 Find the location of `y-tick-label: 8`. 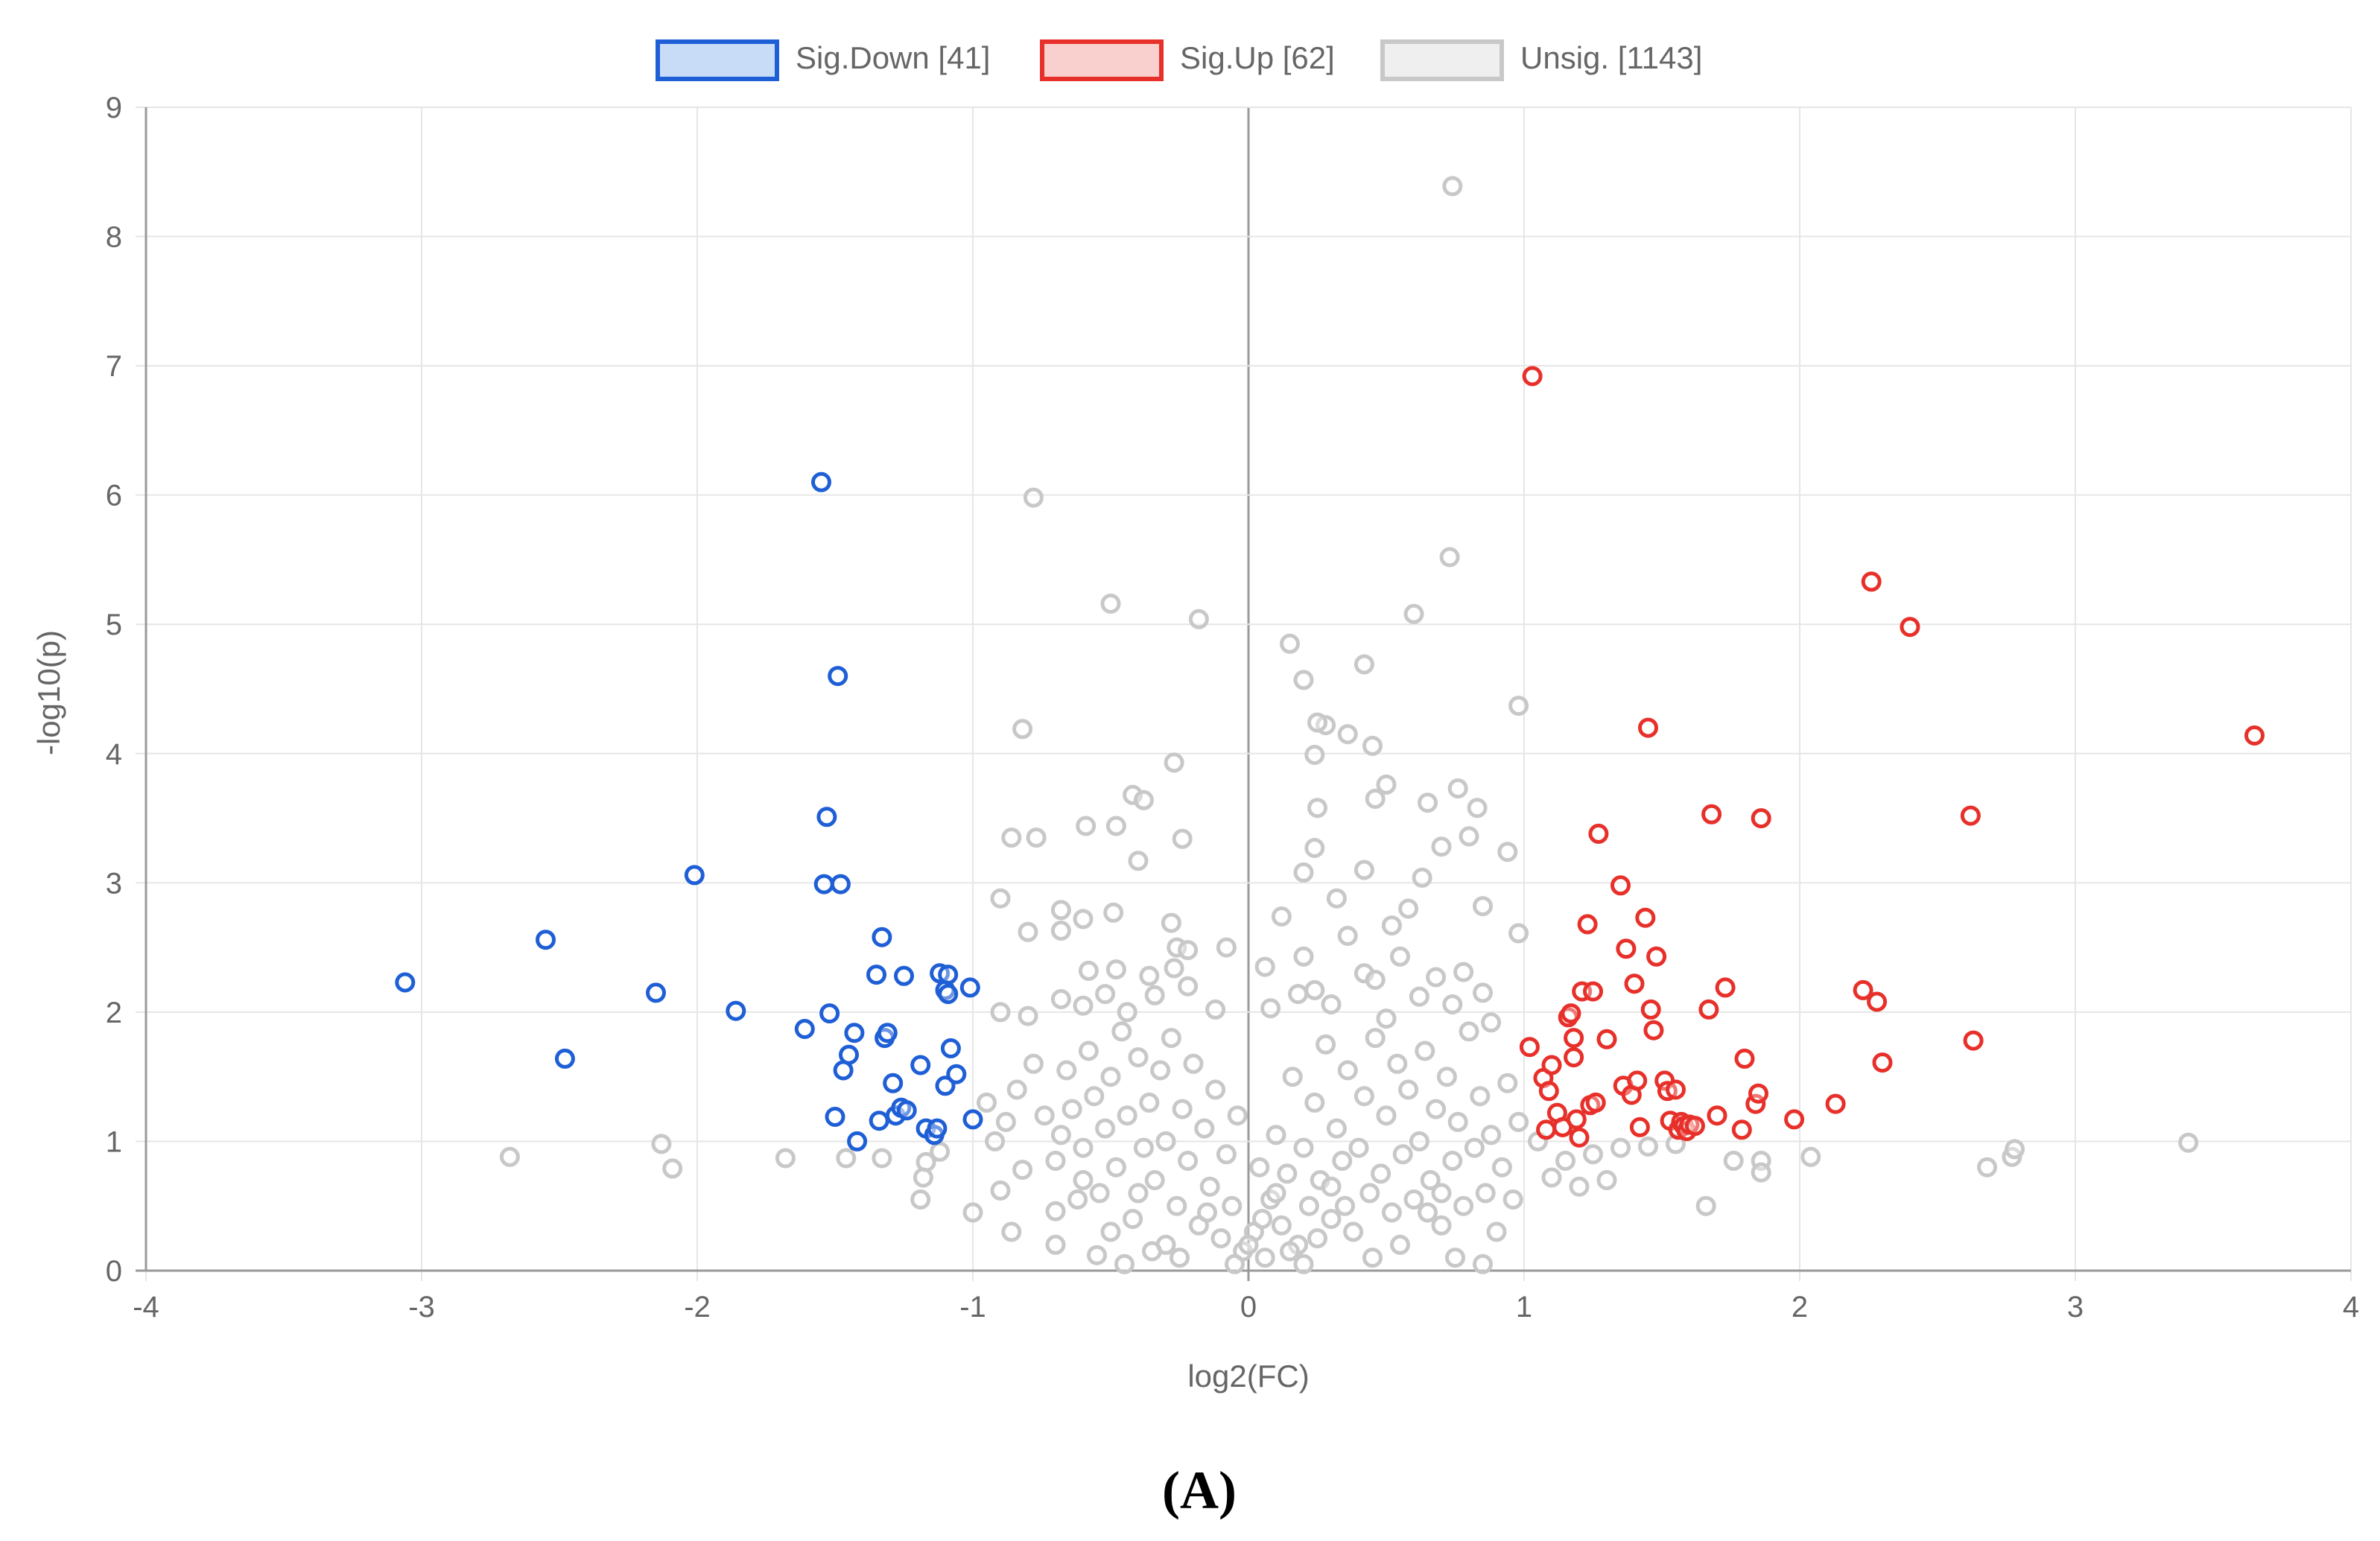

y-tick-label: 8 is located at coordinates (114, 237).